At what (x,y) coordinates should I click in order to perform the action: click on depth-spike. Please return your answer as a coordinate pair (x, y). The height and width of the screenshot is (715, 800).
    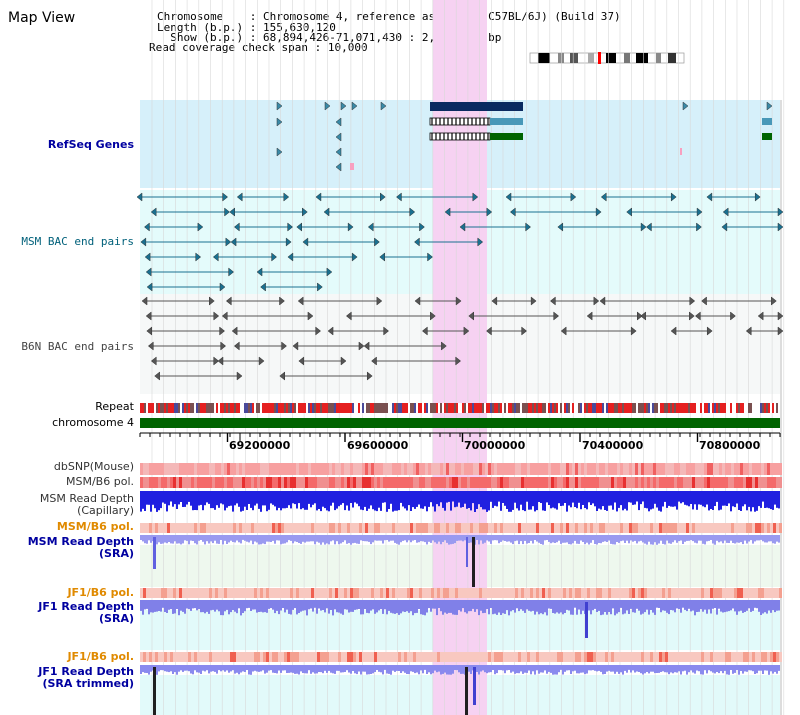
    Looking at the image, I should click on (154, 691).